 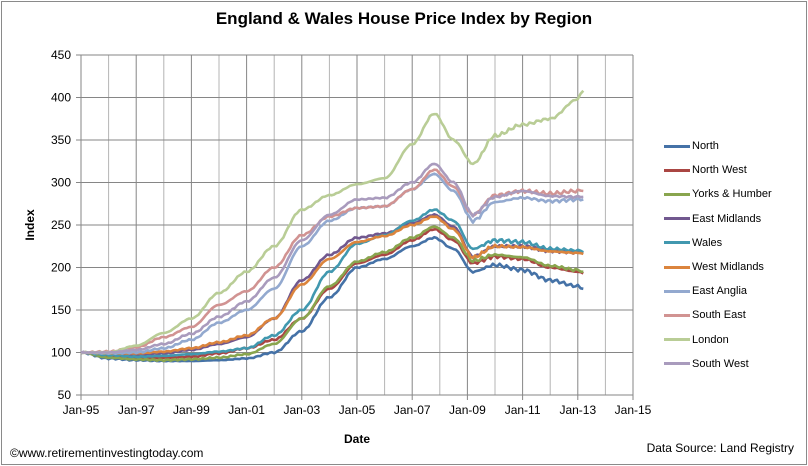 I want to click on x-tick-label: Jan-13, so click(x=577, y=410).